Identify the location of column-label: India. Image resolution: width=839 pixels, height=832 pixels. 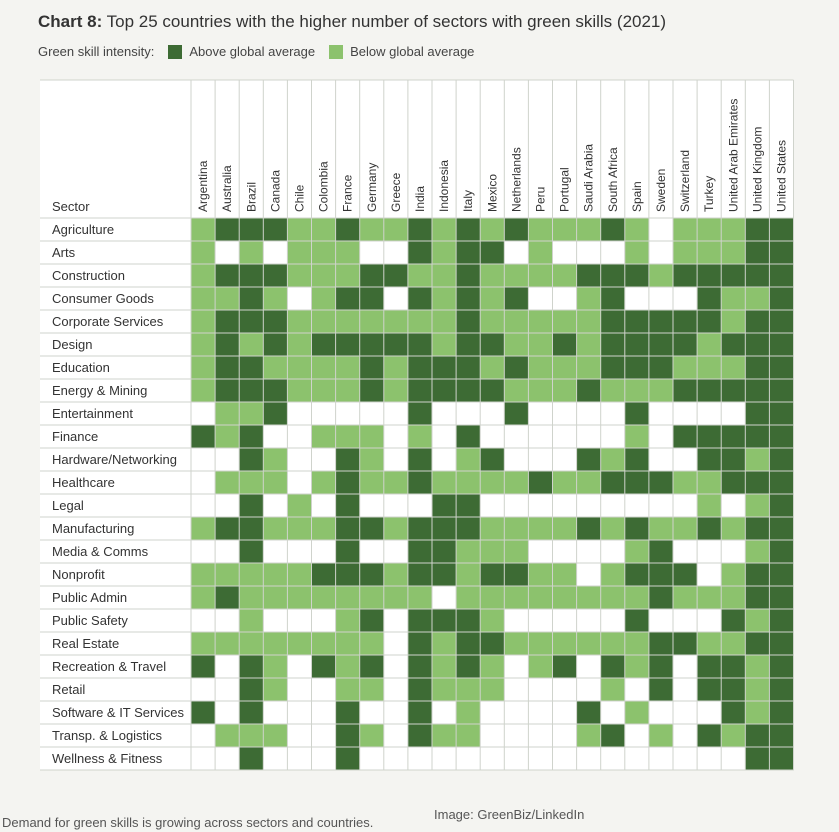
(420, 199).